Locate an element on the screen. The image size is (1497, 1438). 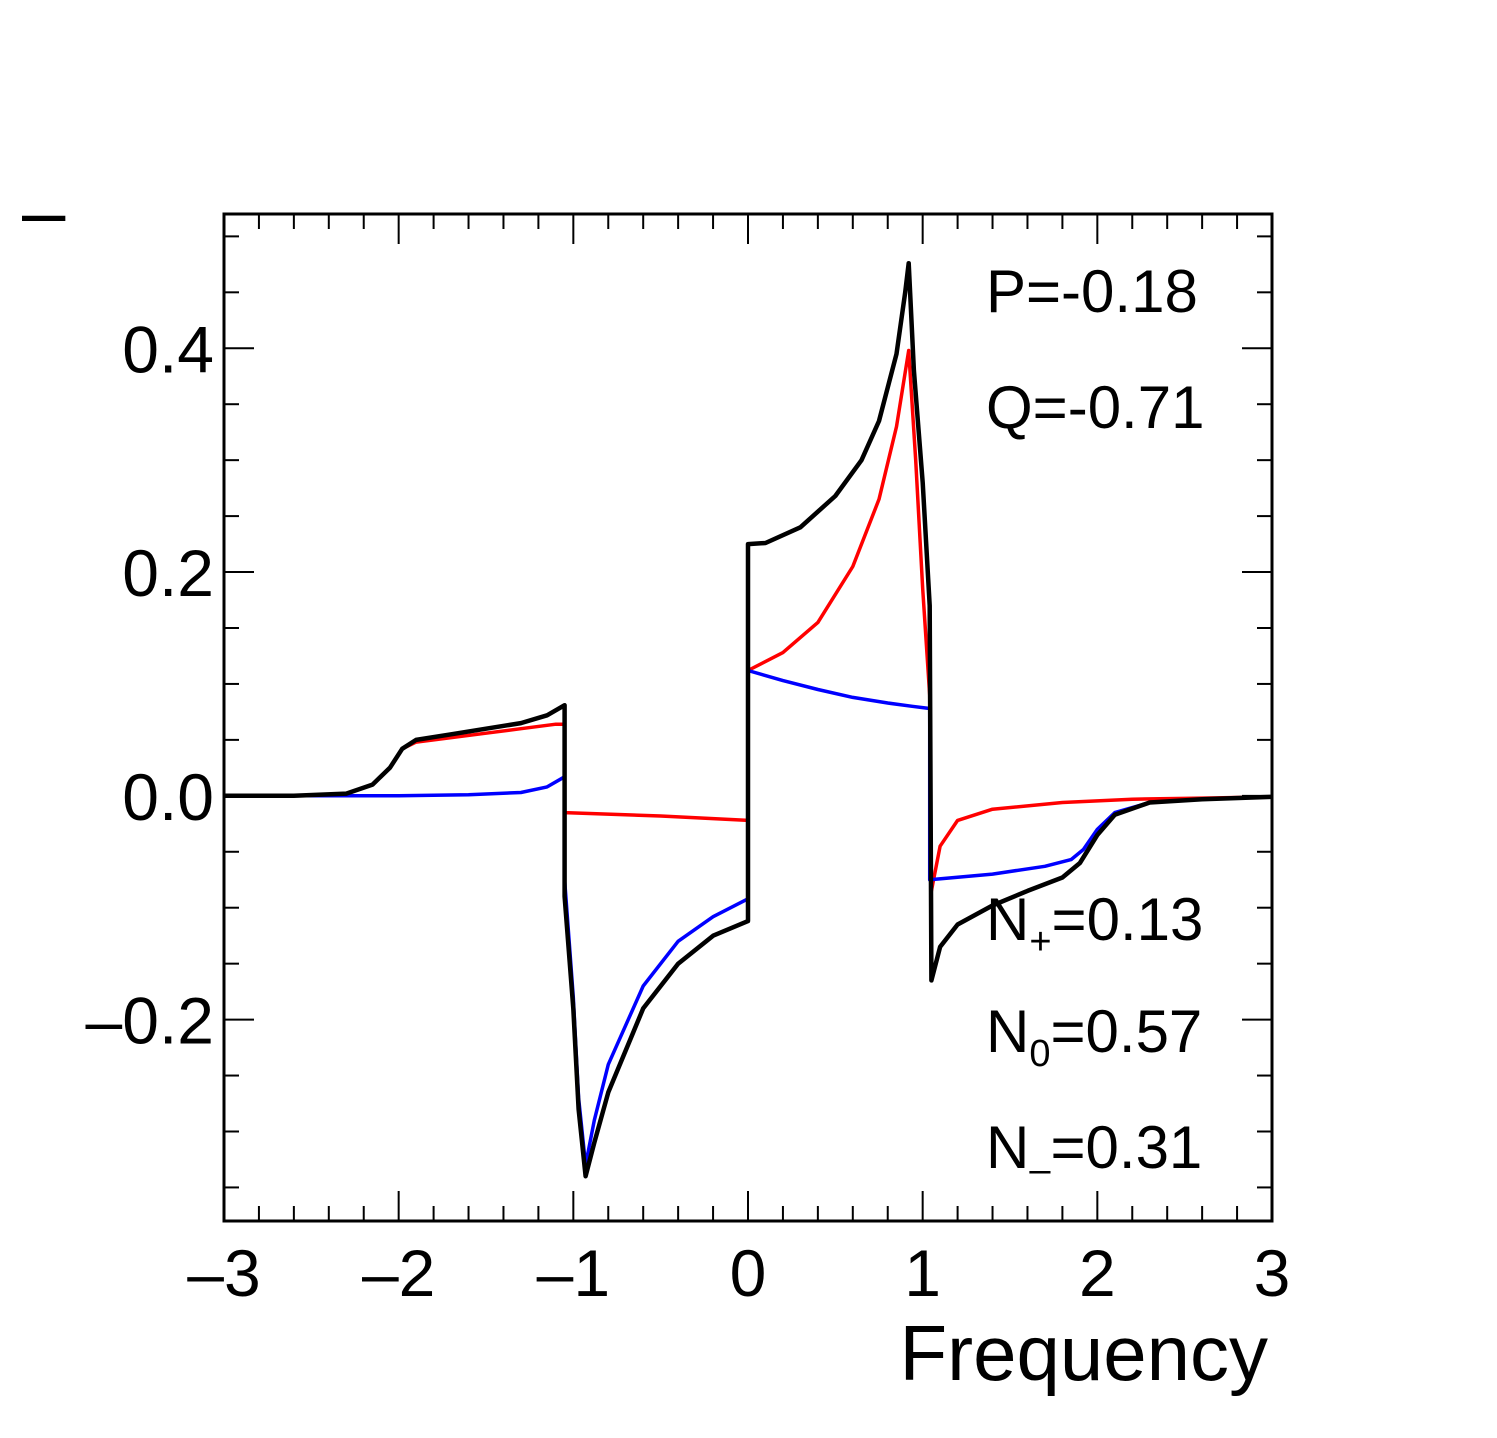
x-tick-label: –3 is located at coordinates (223, 1273).